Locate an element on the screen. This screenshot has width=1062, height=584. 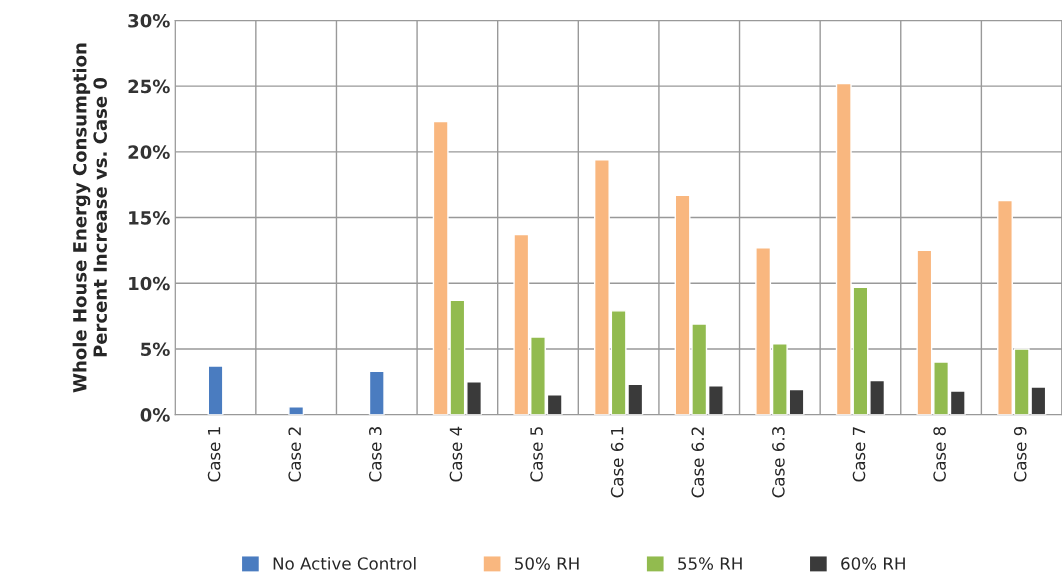
x-tick-label: Case 5 is located at coordinates (536, 454).